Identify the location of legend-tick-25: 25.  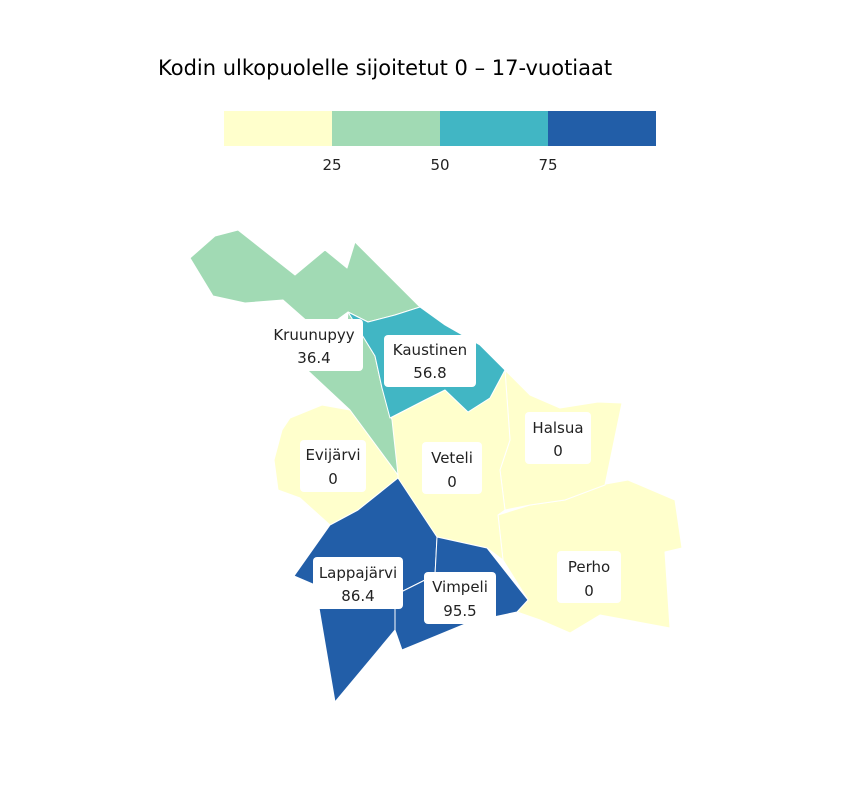
(331, 165).